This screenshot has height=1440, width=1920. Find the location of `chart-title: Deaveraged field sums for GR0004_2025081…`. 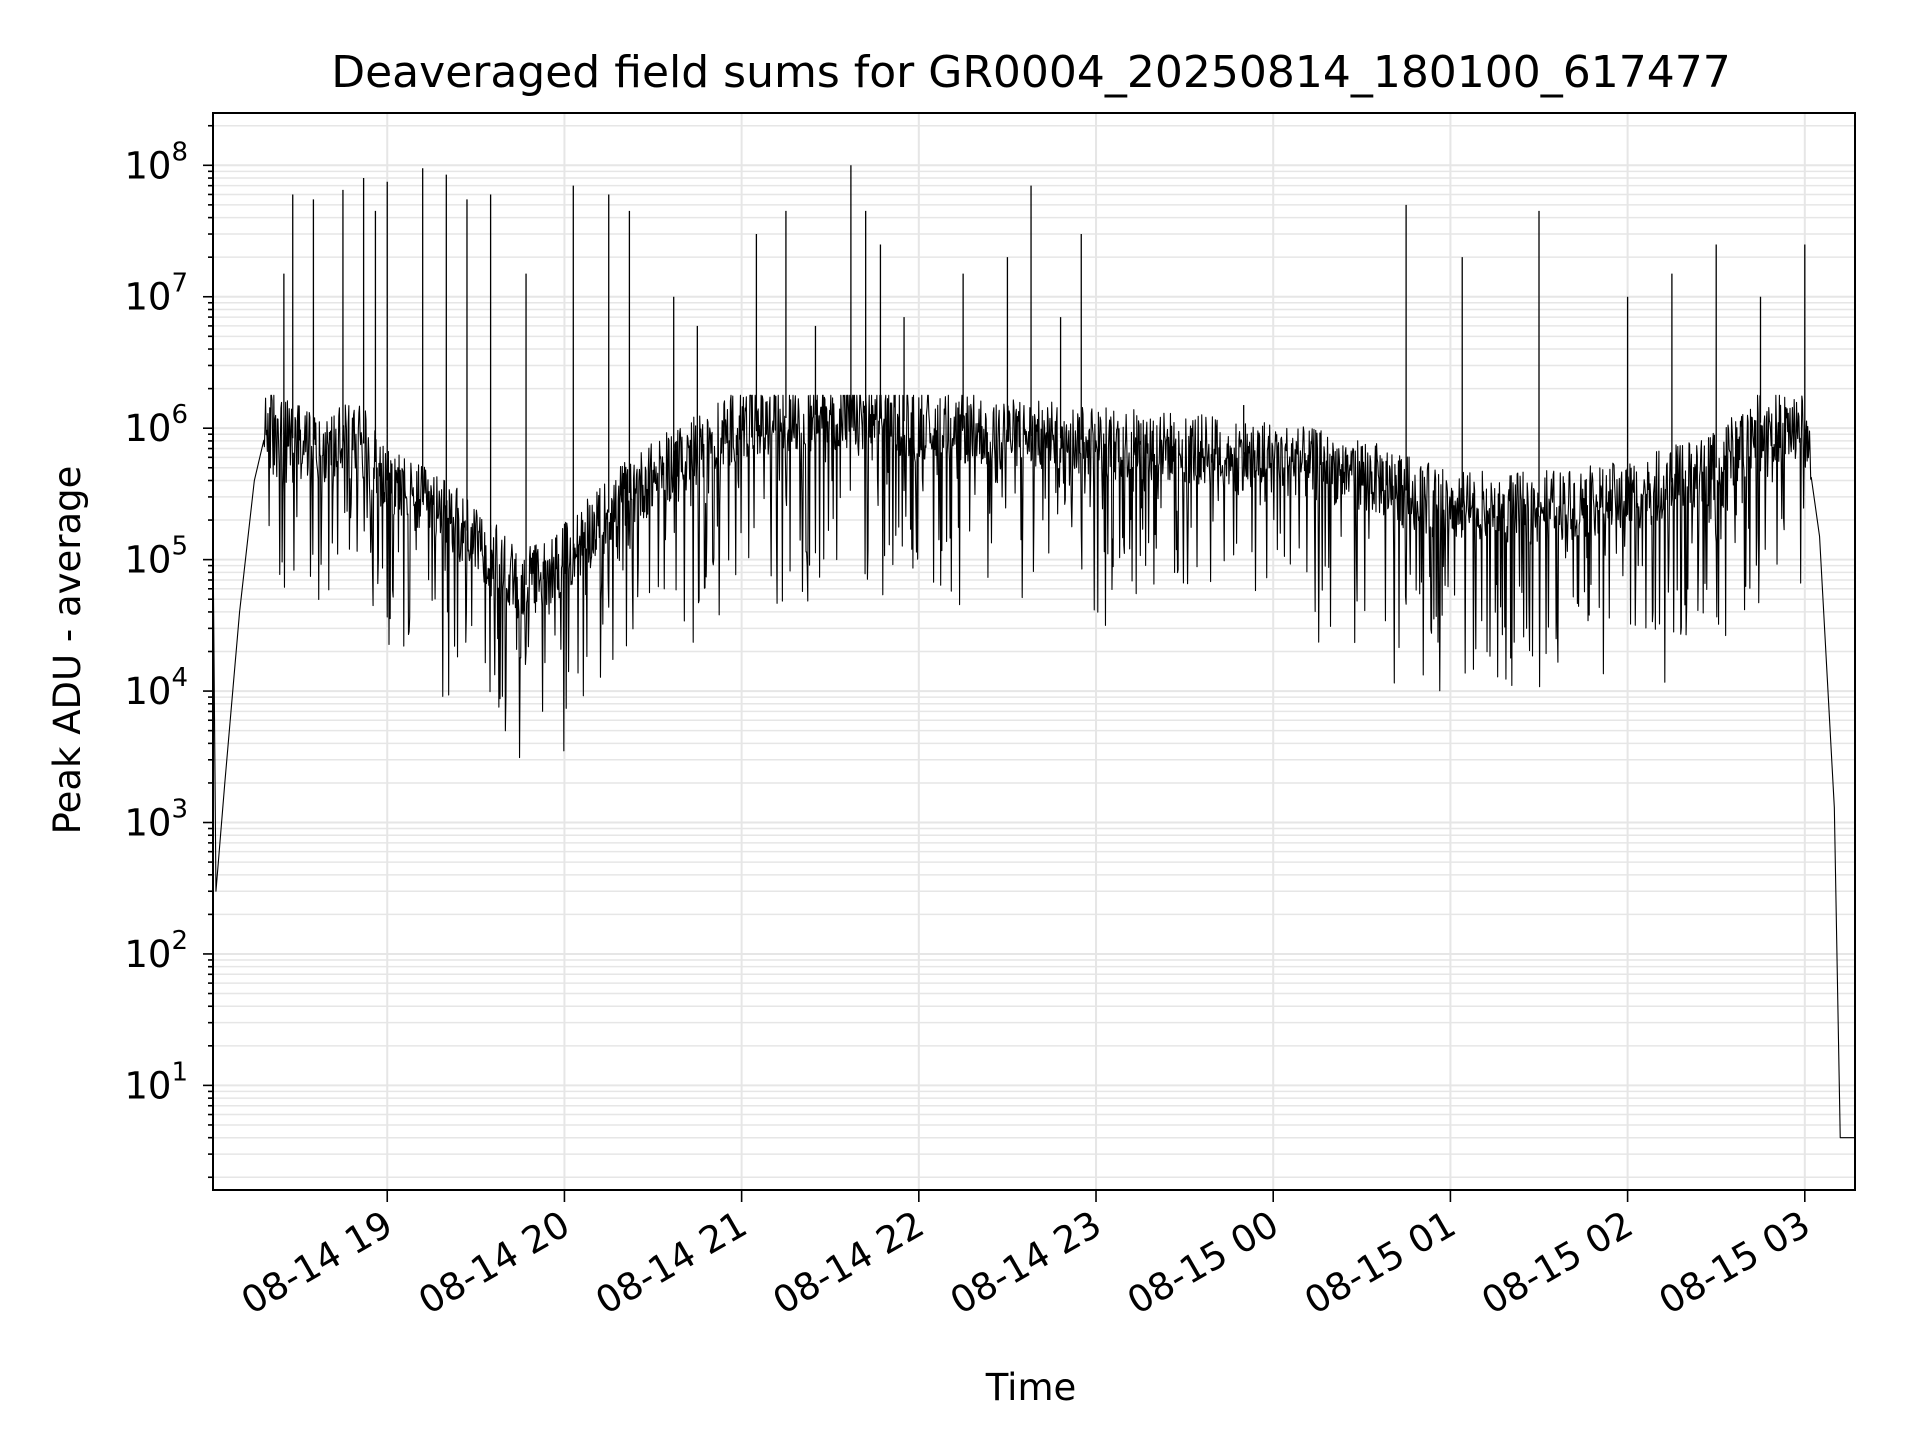

chart-title: Deaveraged field sums for GR0004_2025081… is located at coordinates (1031, 72).